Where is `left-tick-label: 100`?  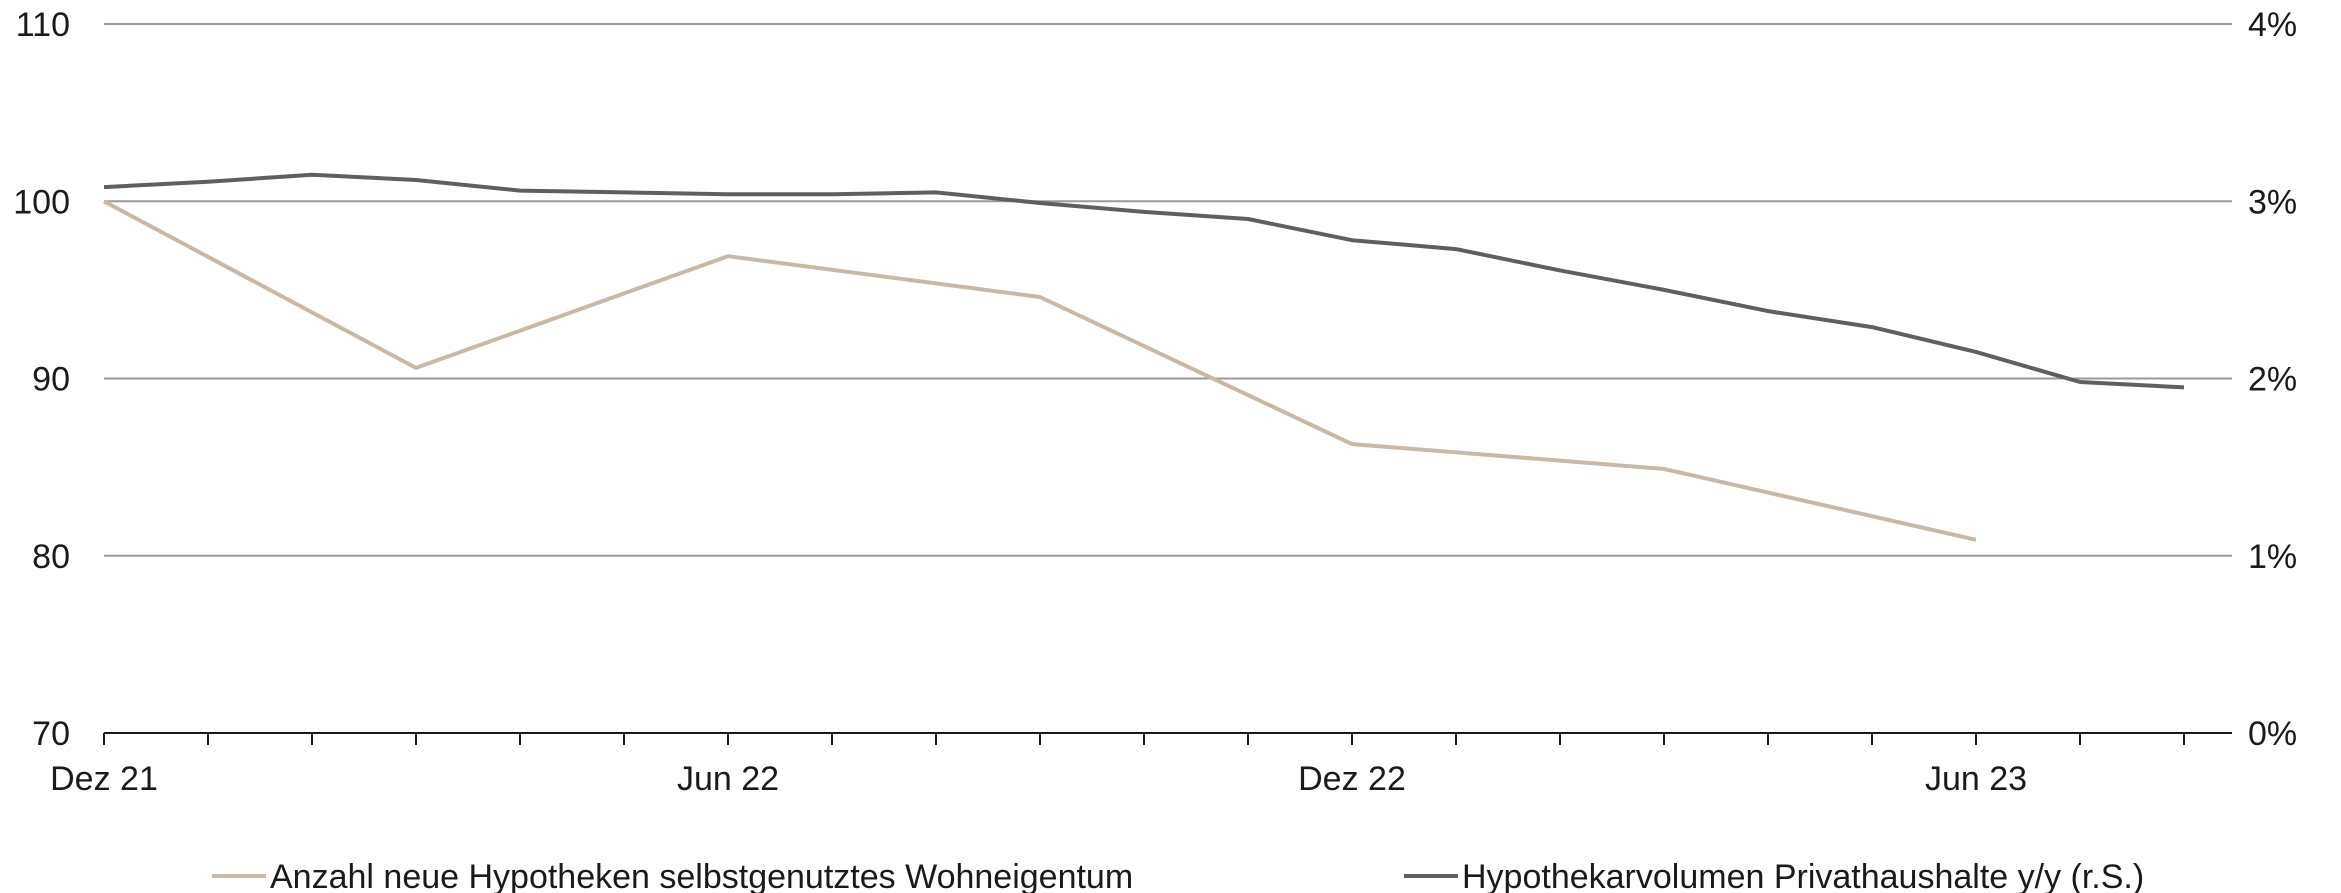
left-tick-label: 100 is located at coordinates (41, 202).